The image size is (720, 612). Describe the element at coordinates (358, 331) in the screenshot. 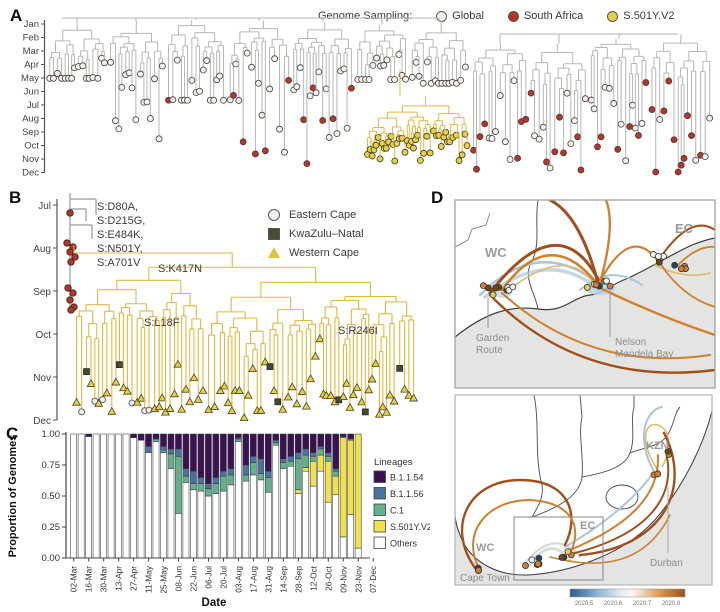

I see `mutation-label-r246i: S:R246I` at that location.